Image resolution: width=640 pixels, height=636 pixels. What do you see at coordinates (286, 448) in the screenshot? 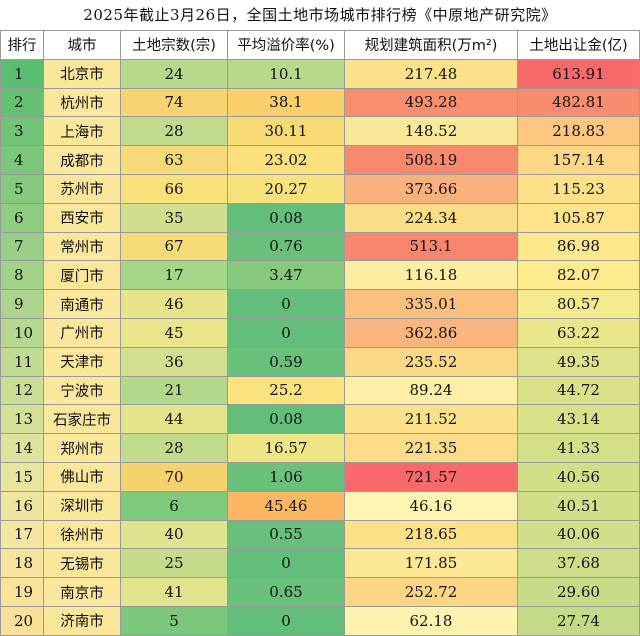
I see `avg-premium-cell: 16.57` at bounding box center [286, 448].